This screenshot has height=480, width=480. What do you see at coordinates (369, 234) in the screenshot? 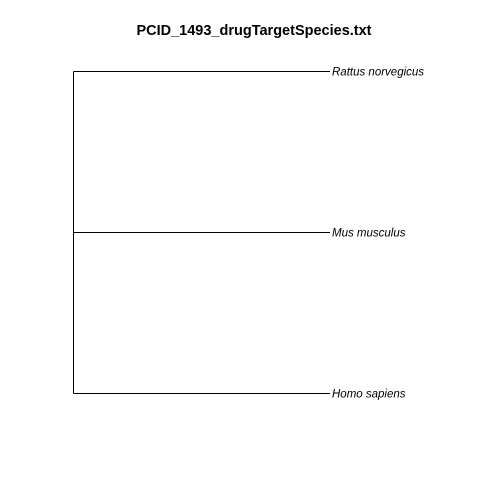
I see `leaf-label-mus-musculus: Mus musculus` at bounding box center [369, 234].